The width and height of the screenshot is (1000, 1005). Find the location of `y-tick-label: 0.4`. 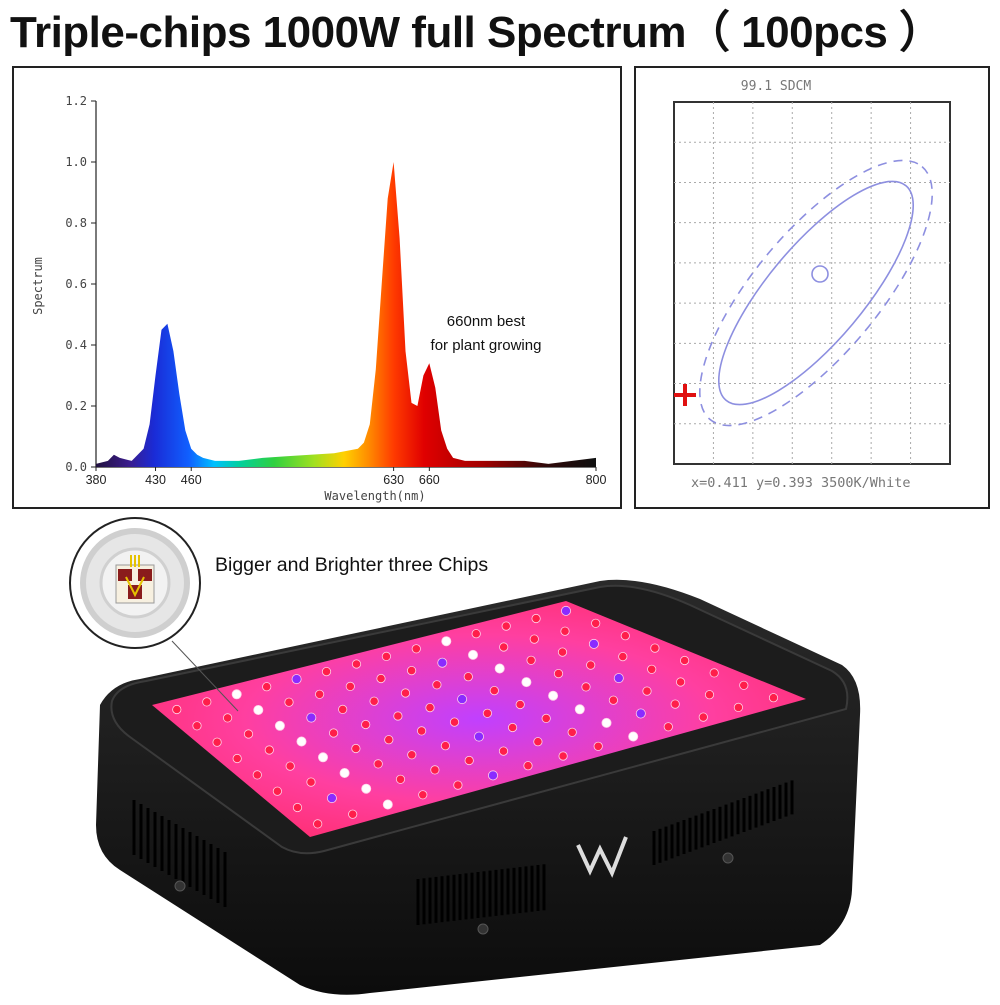

y-tick-label: 0.4 is located at coordinates (76, 345).